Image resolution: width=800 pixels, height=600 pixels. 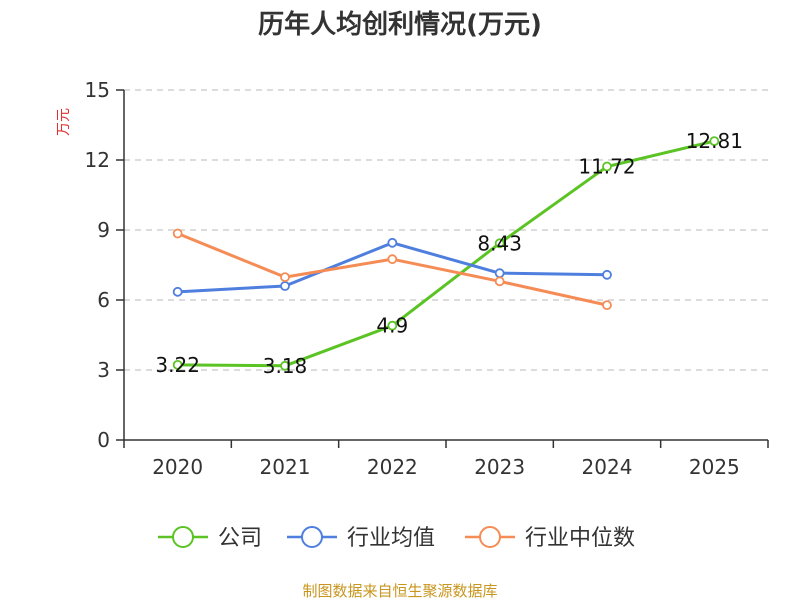 I want to click on data-label: 4.9, so click(x=392, y=326).